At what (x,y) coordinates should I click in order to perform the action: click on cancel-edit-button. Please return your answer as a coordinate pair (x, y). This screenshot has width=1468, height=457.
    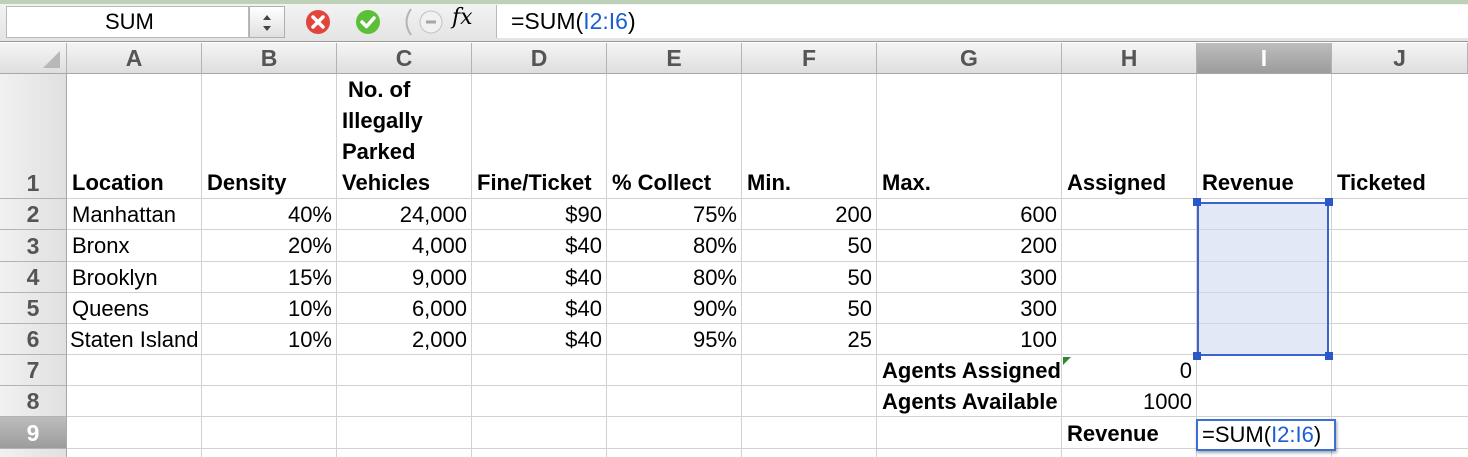
    Looking at the image, I should click on (318, 22).